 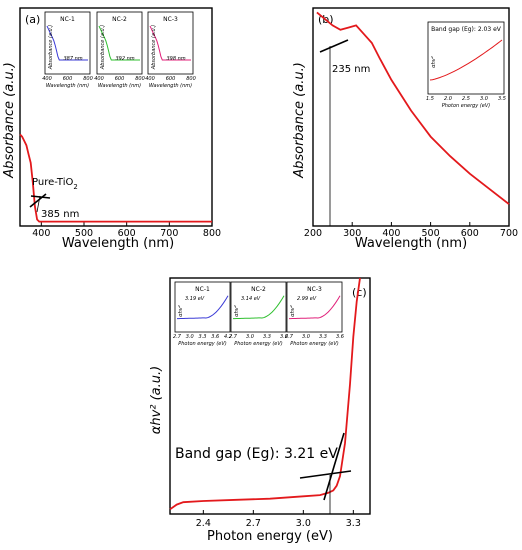 What do you see at coordinates (67, 86) in the screenshot?
I see `panel-a-inset-1-xlabel: Wavelength (nm)` at bounding box center [67, 86].